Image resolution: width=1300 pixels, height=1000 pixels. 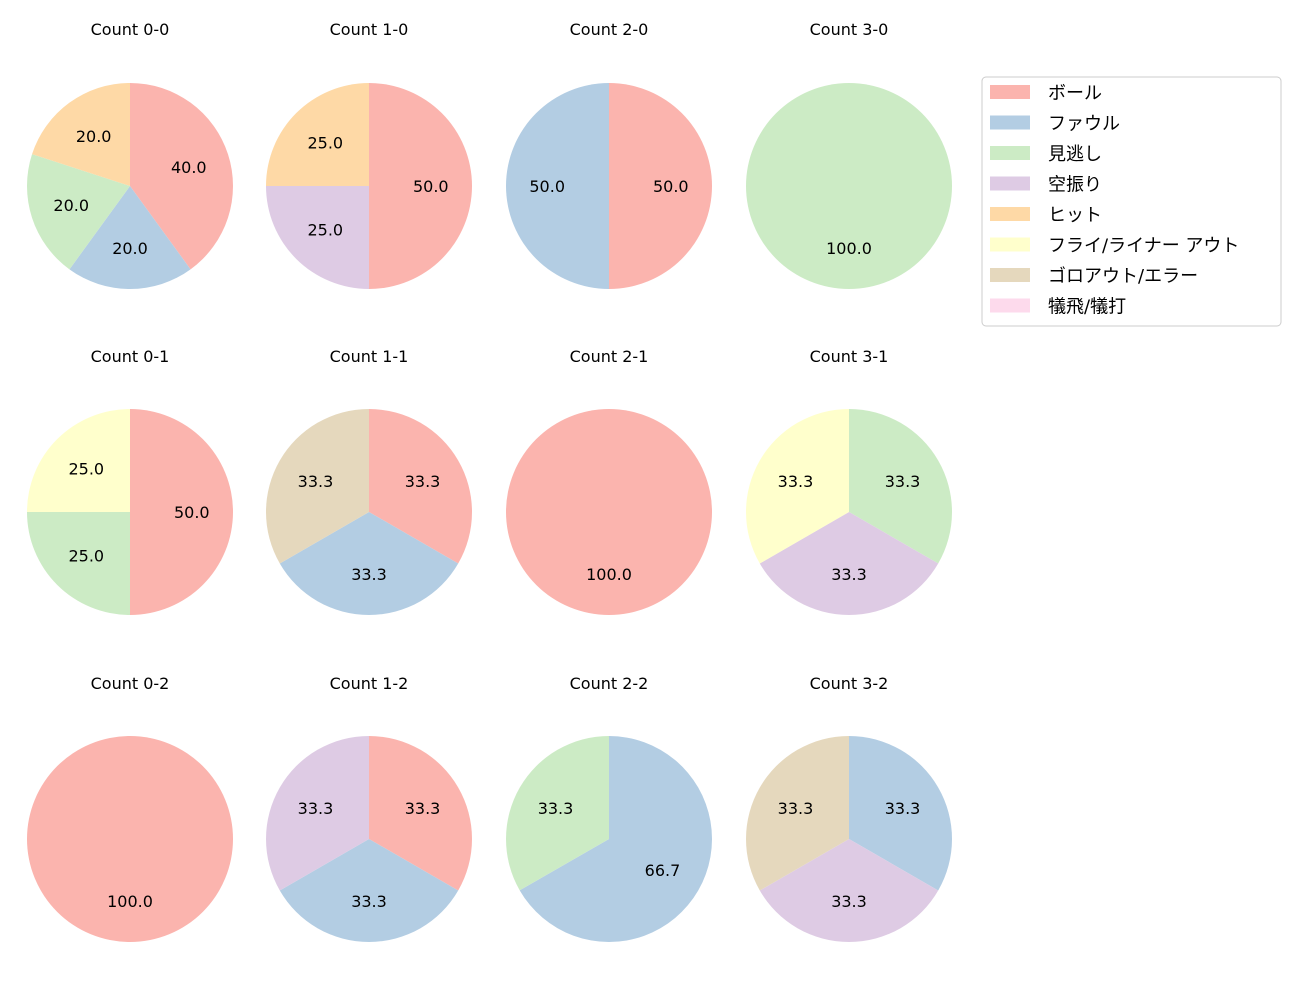 What do you see at coordinates (663, 870) in the screenshot?
I see `pie-value-label: 66.7` at bounding box center [663, 870].